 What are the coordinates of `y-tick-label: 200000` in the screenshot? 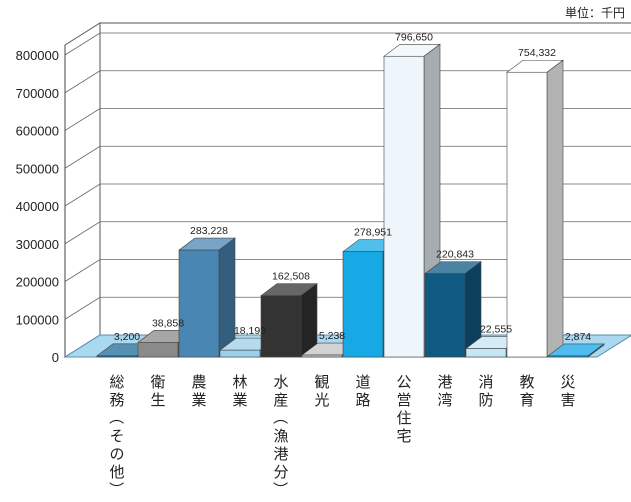 It's located at (37, 282).